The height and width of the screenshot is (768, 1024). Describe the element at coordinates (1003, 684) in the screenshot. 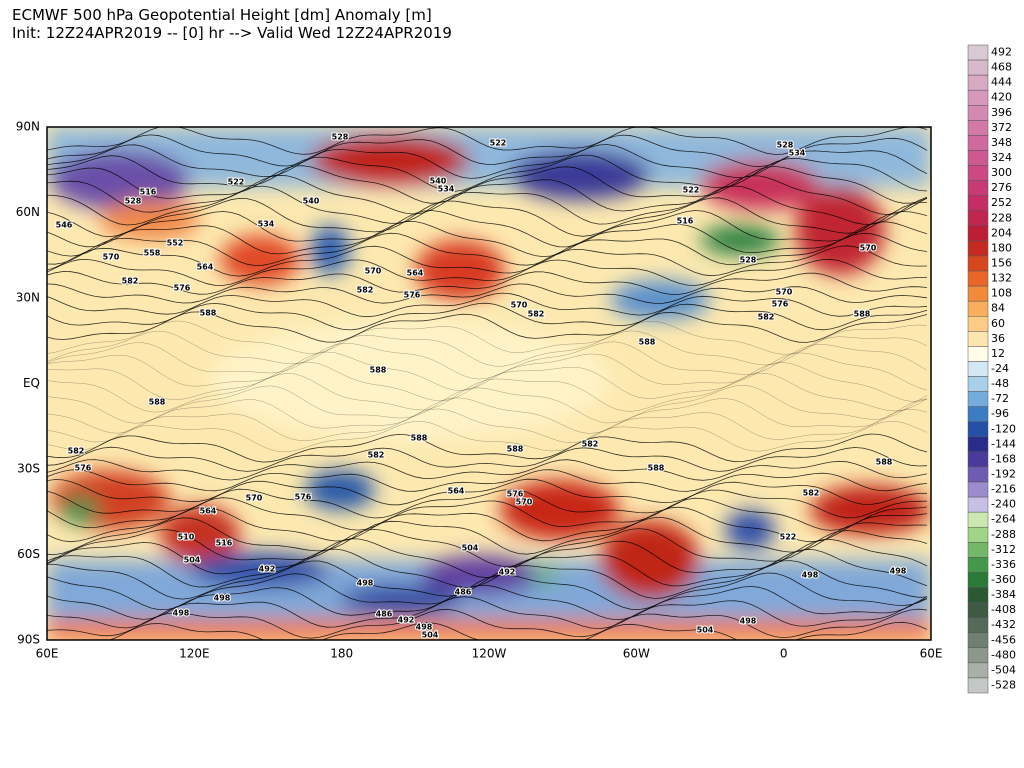

I see `colorbar-label: -528` at that location.